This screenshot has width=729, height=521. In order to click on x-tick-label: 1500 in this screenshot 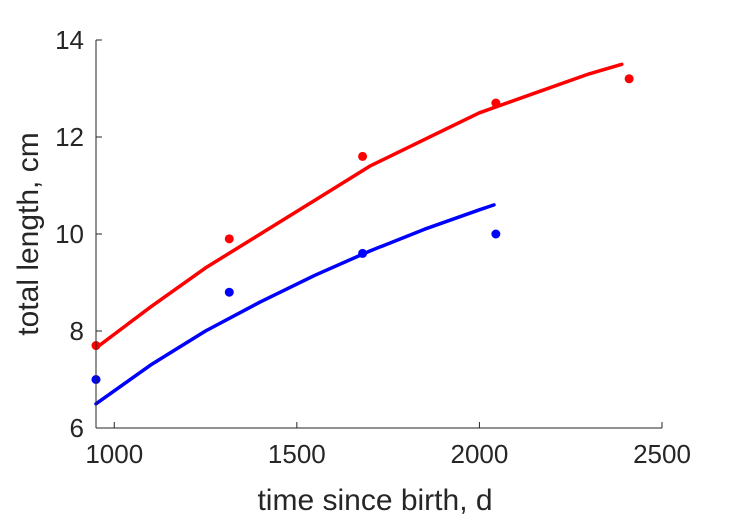, I will do `click(297, 454)`.